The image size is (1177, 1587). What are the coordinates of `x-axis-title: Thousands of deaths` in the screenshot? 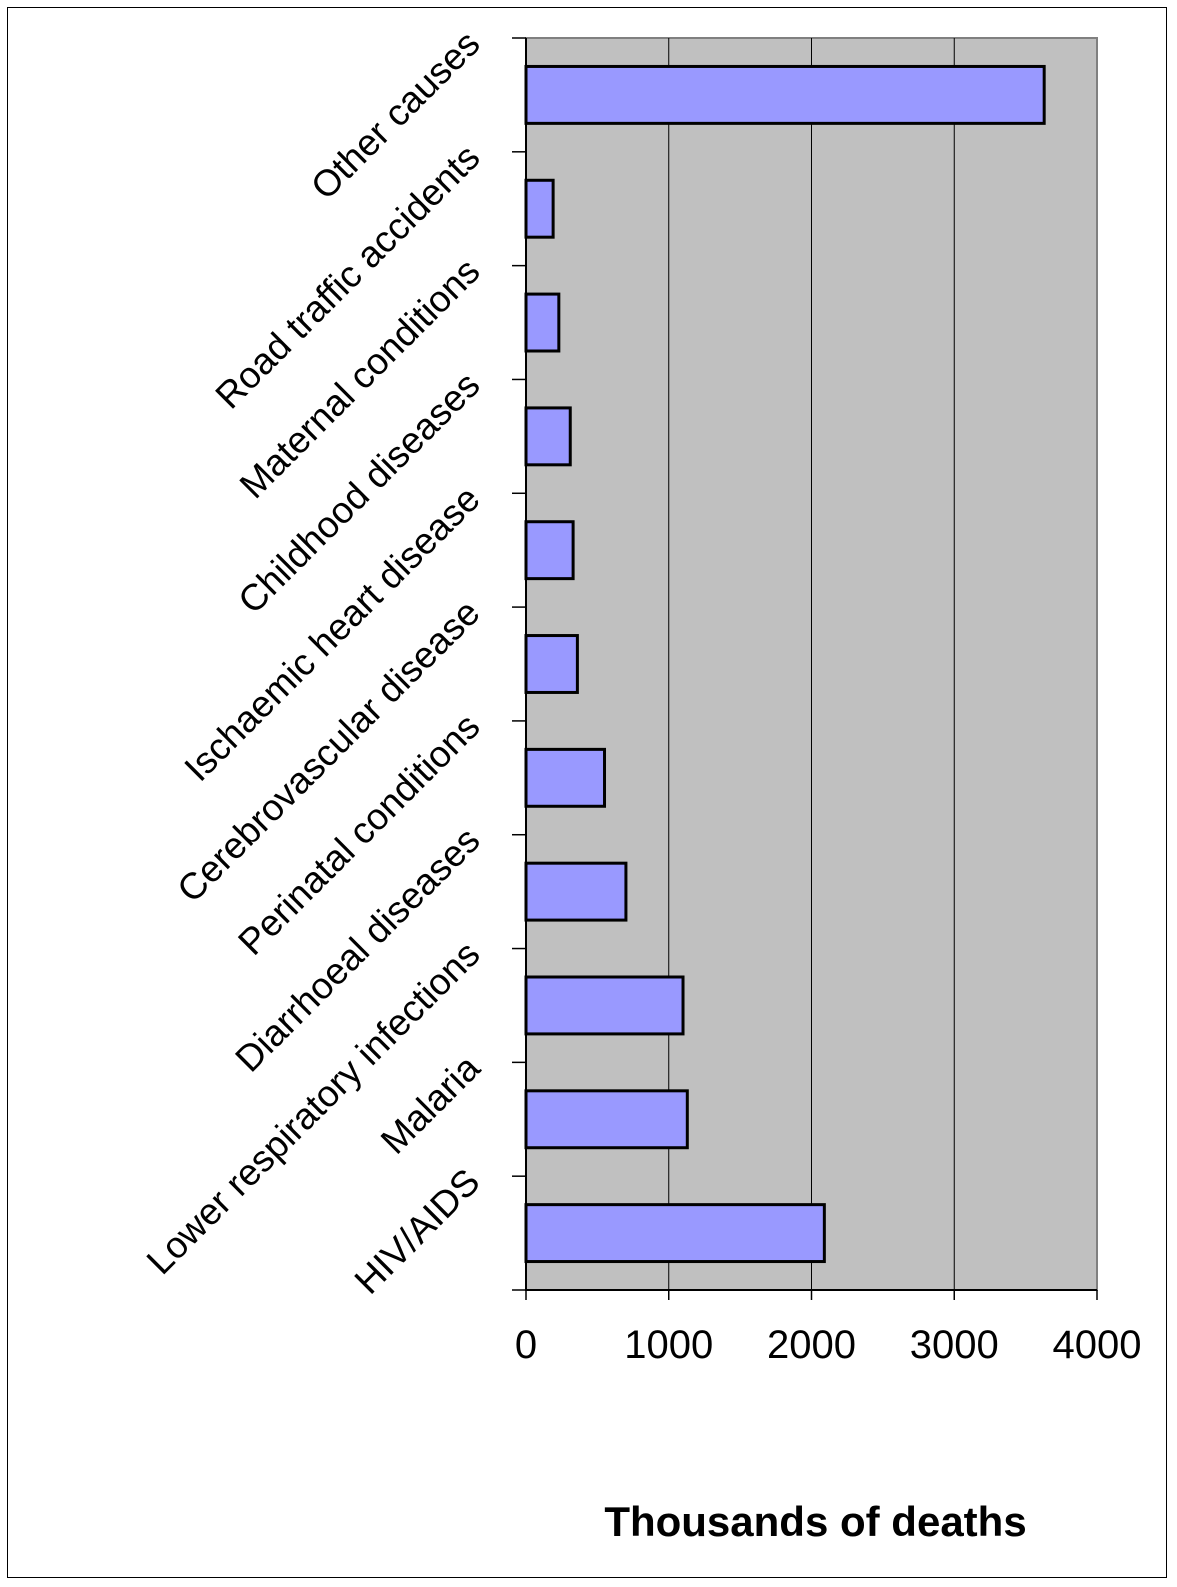 It's located at (815, 1521).